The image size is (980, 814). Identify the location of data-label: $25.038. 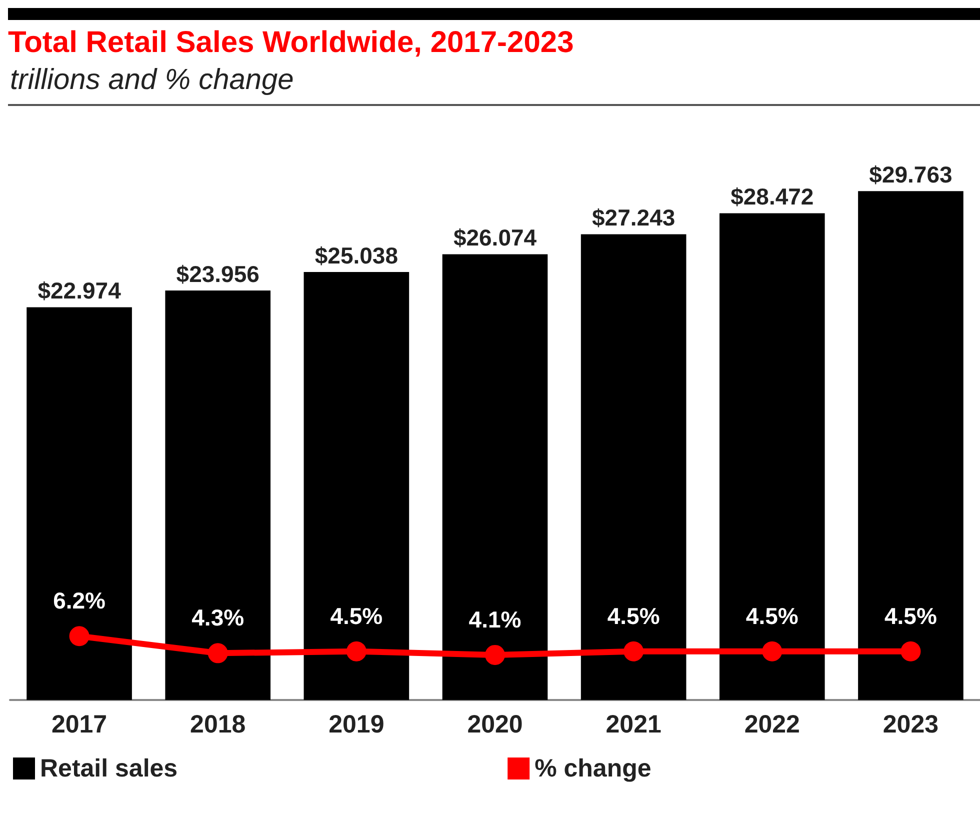
(356, 255).